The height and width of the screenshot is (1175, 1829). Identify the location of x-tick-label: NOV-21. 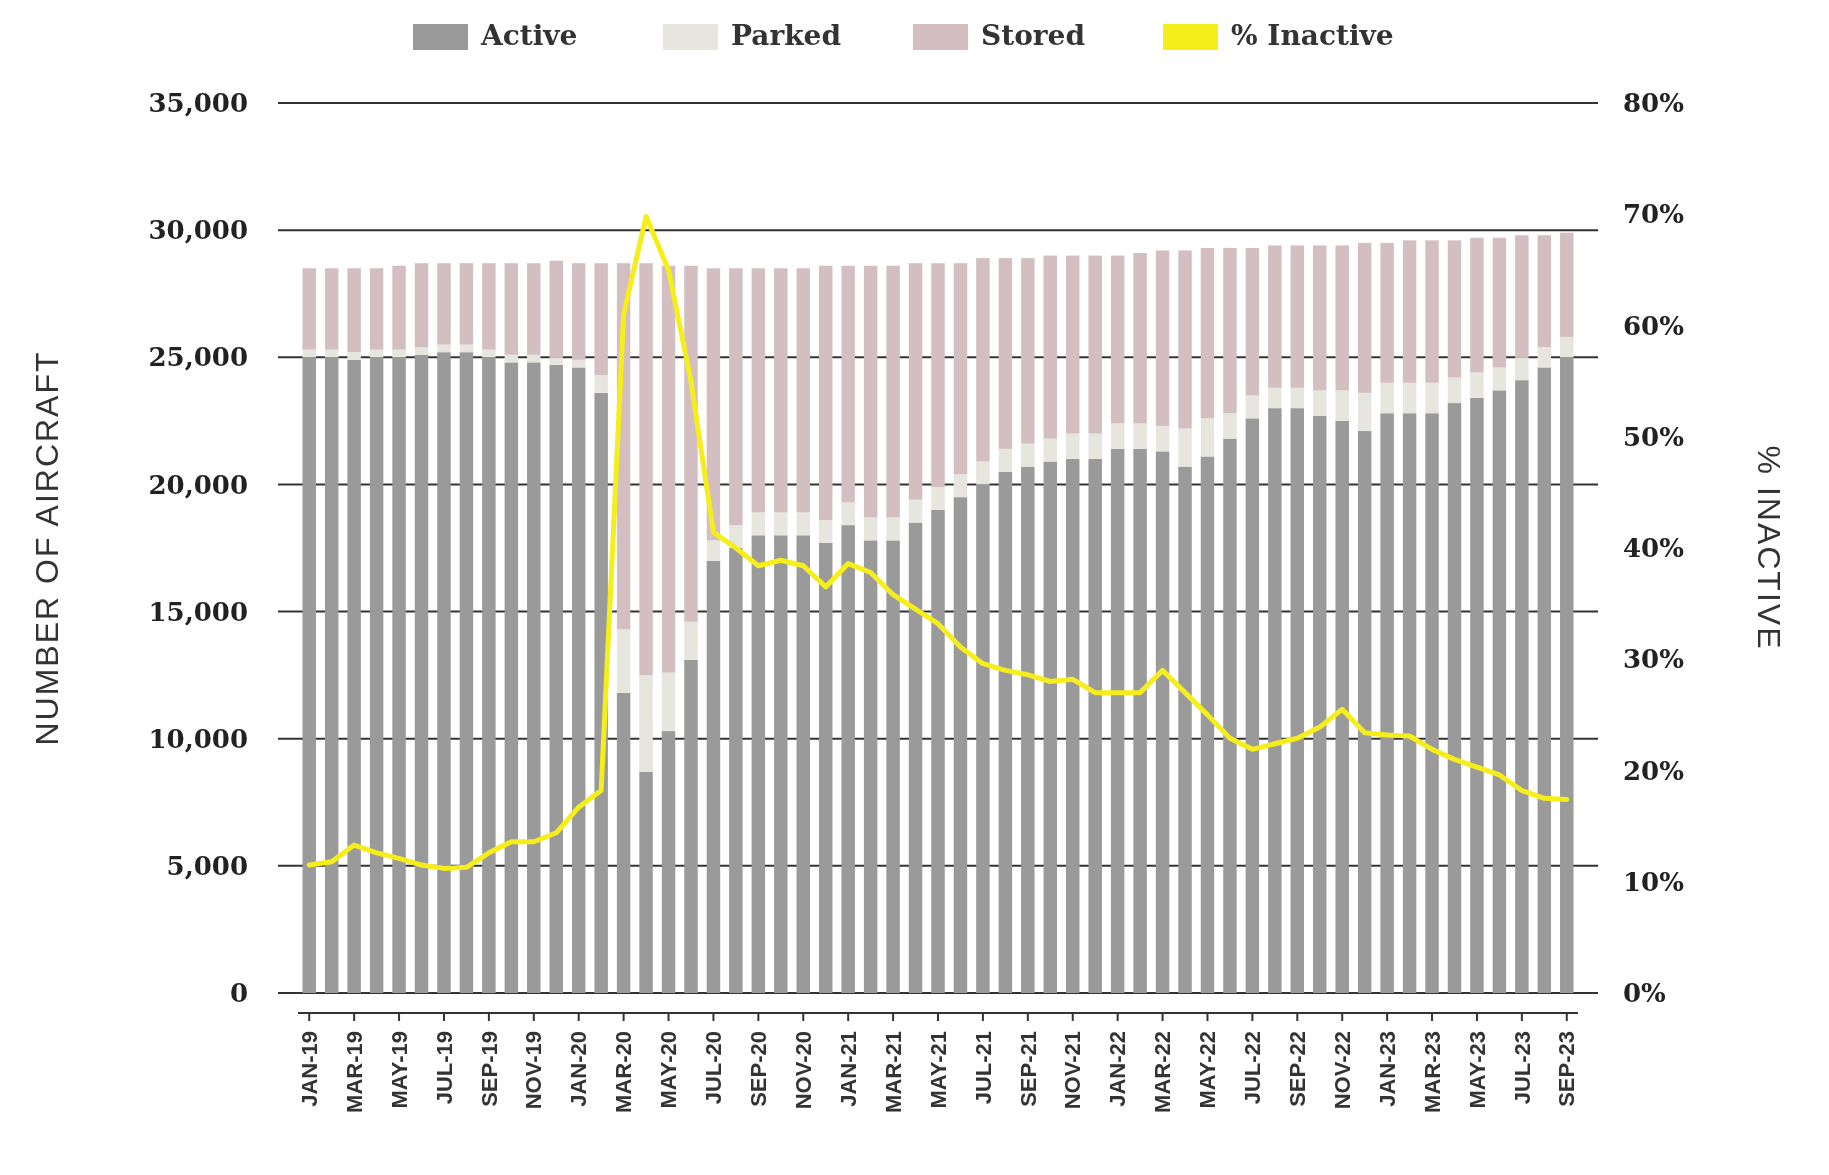
(1073, 1070).